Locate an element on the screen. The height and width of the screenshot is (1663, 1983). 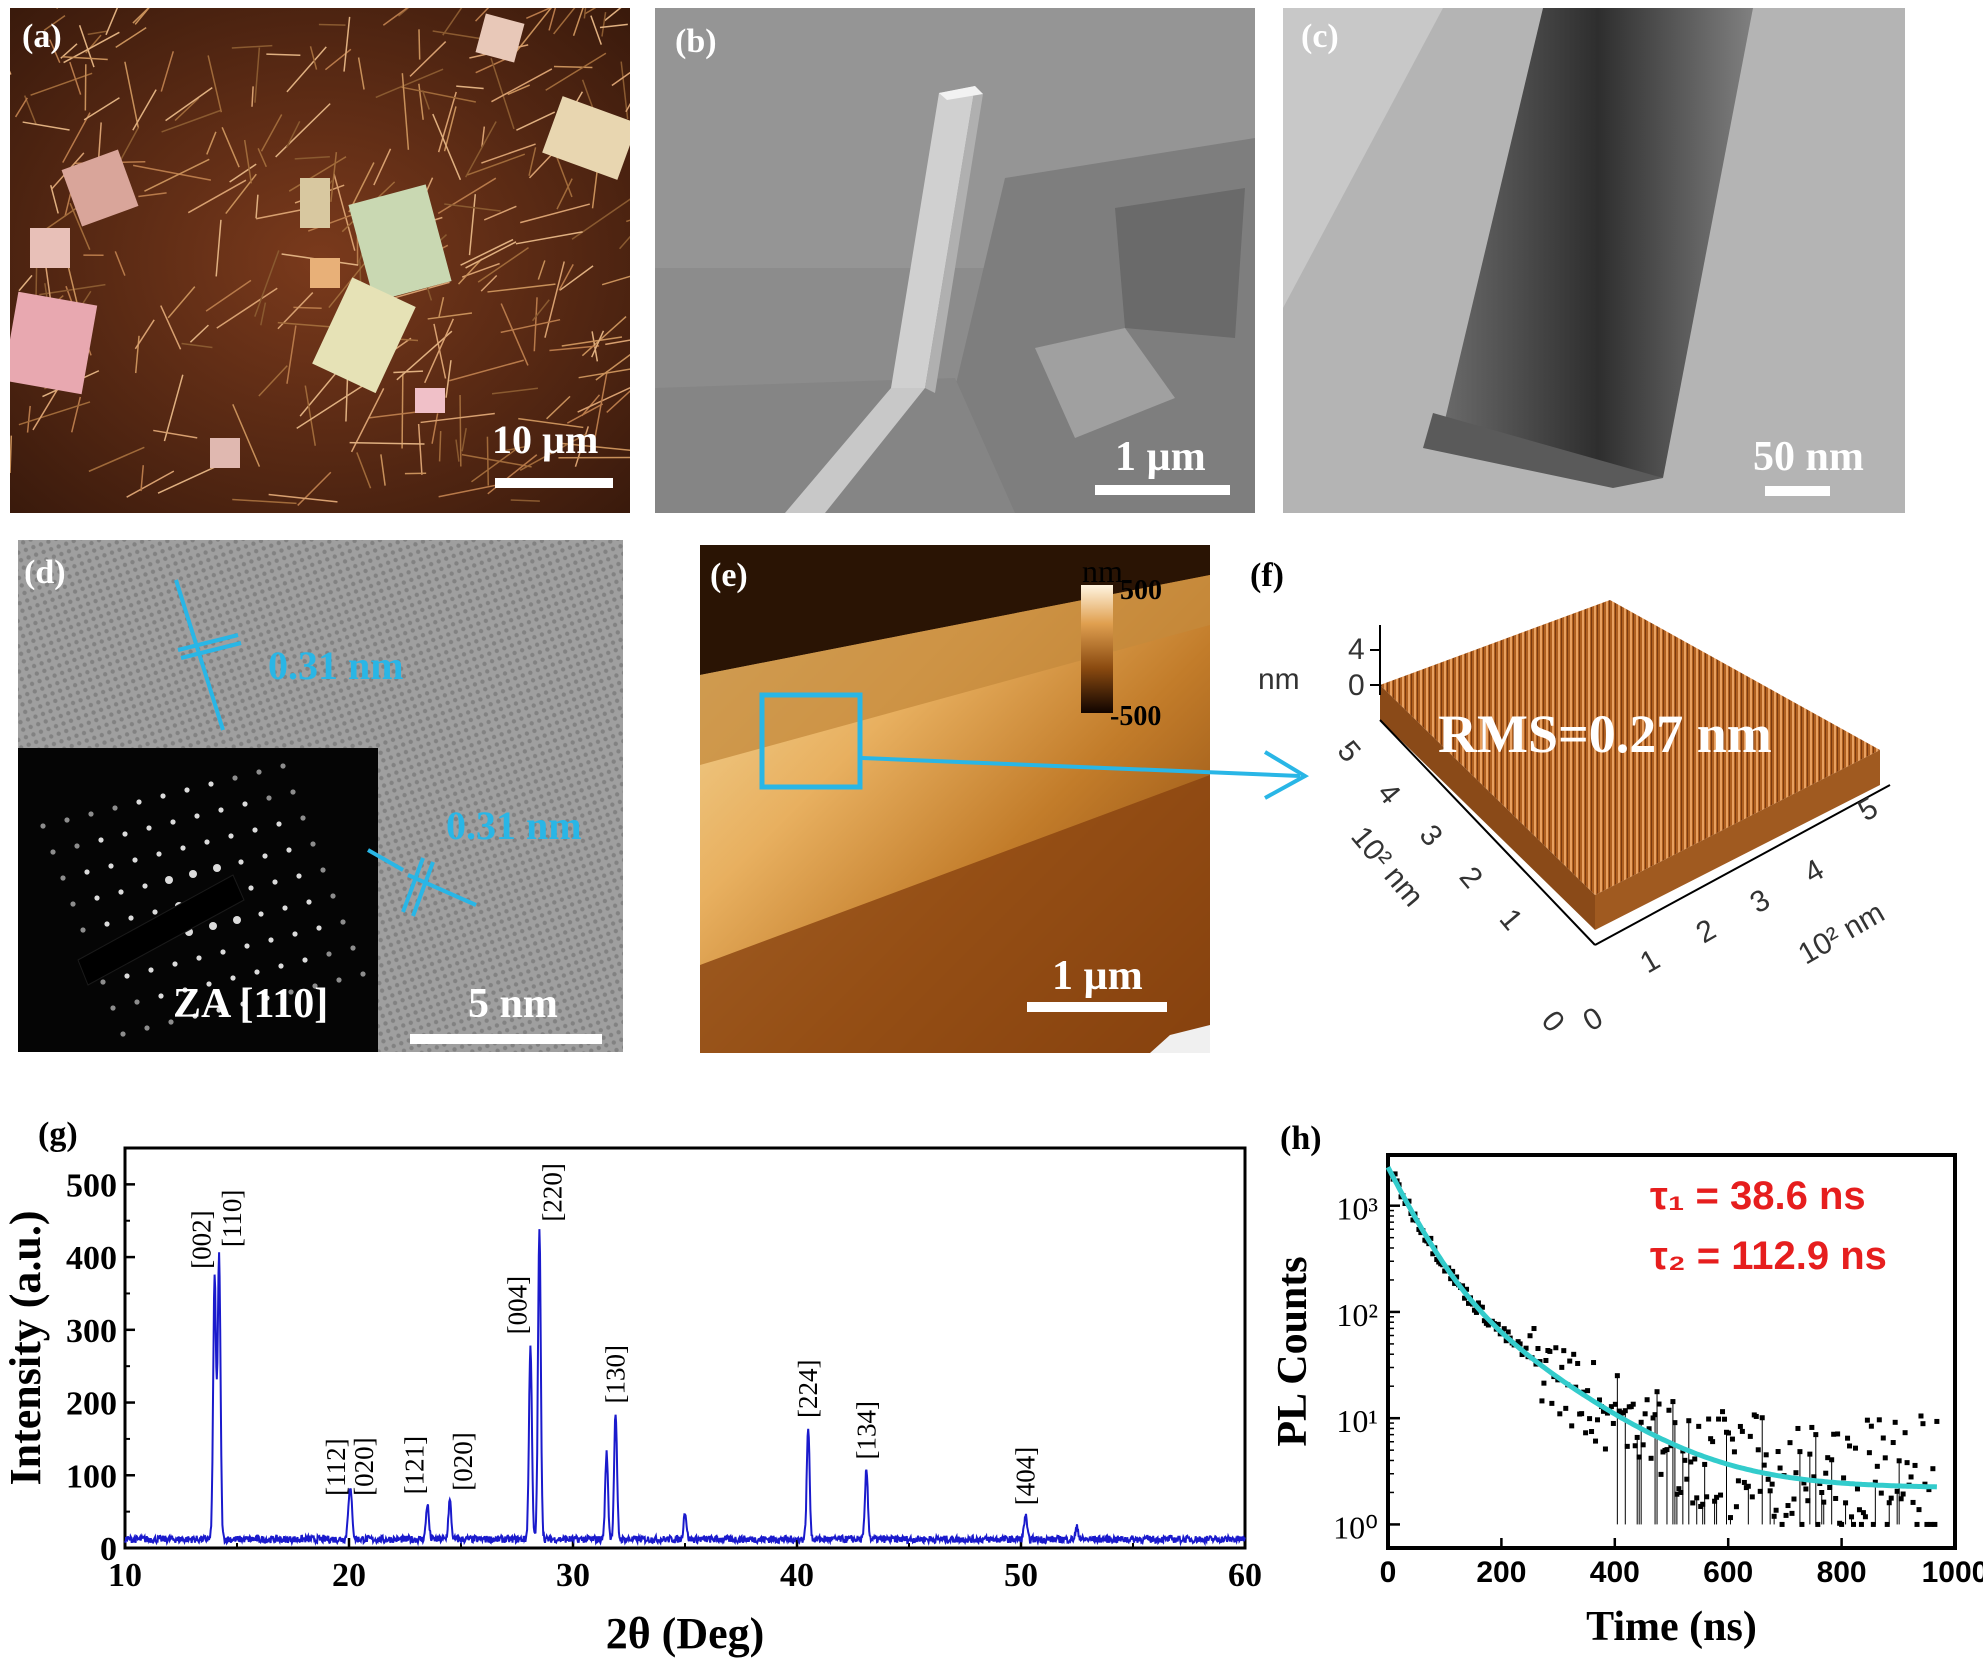
peak-label: [404] is located at coordinates (1025, 1476).